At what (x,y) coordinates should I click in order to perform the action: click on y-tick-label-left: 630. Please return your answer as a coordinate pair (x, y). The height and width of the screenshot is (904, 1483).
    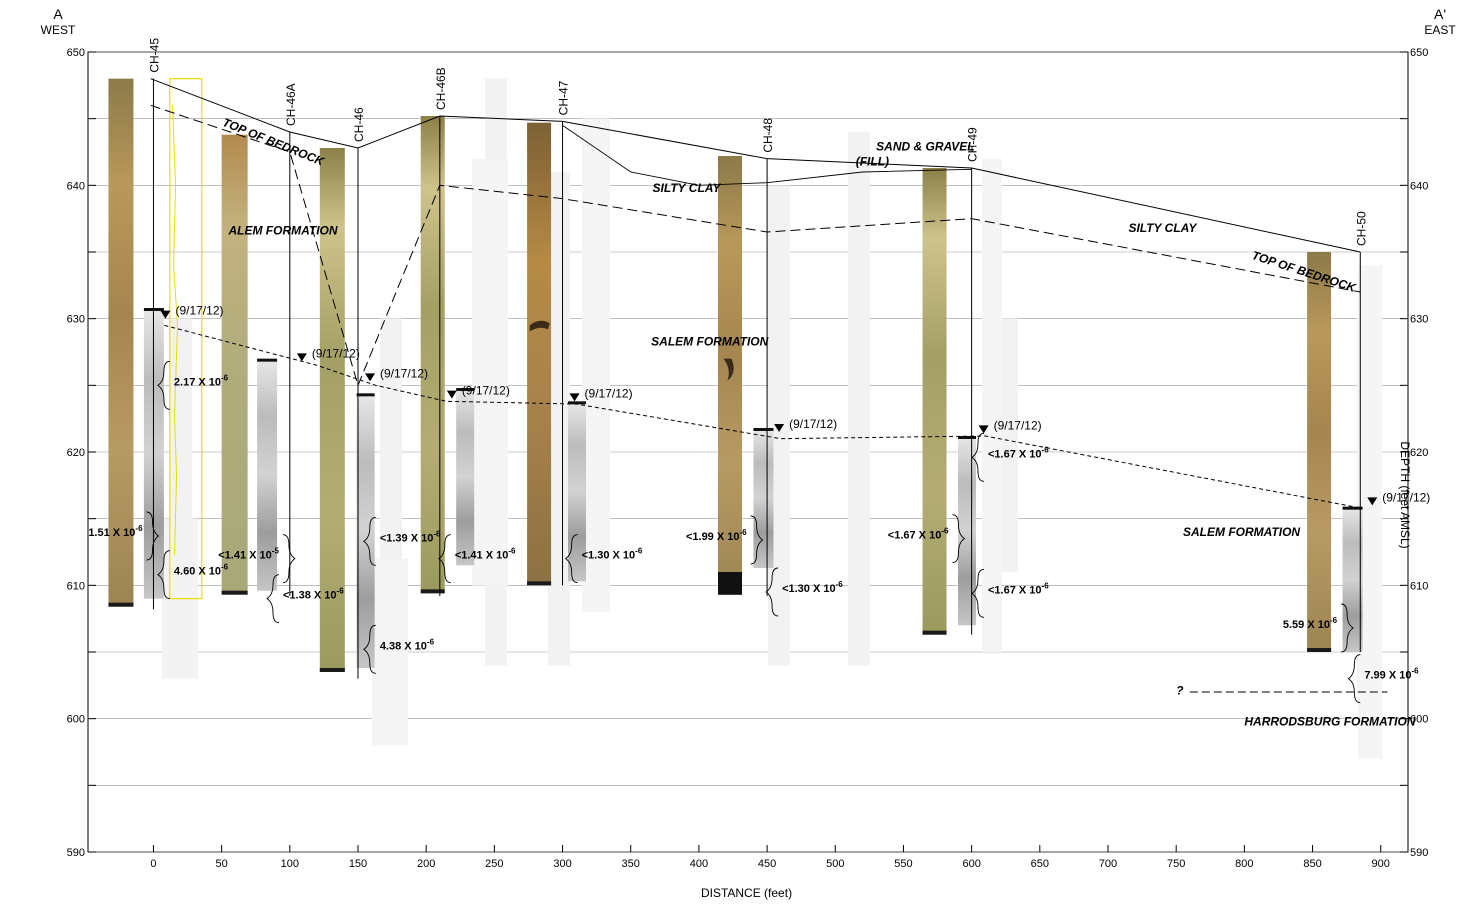
    Looking at the image, I should click on (76, 320).